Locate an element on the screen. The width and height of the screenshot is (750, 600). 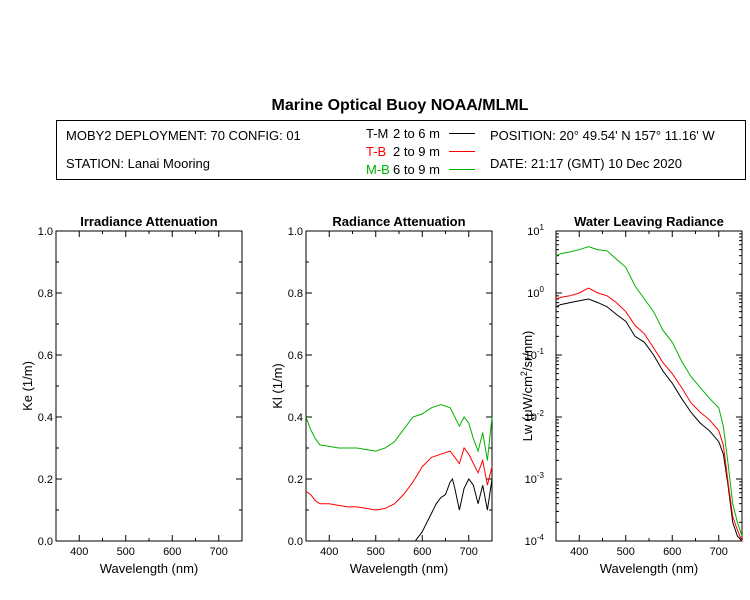
legend-code-m-b: M-B is located at coordinates (378, 169).